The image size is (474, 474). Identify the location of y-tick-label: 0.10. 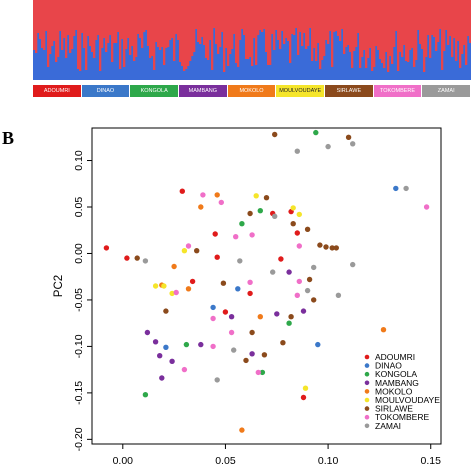
(79, 160).